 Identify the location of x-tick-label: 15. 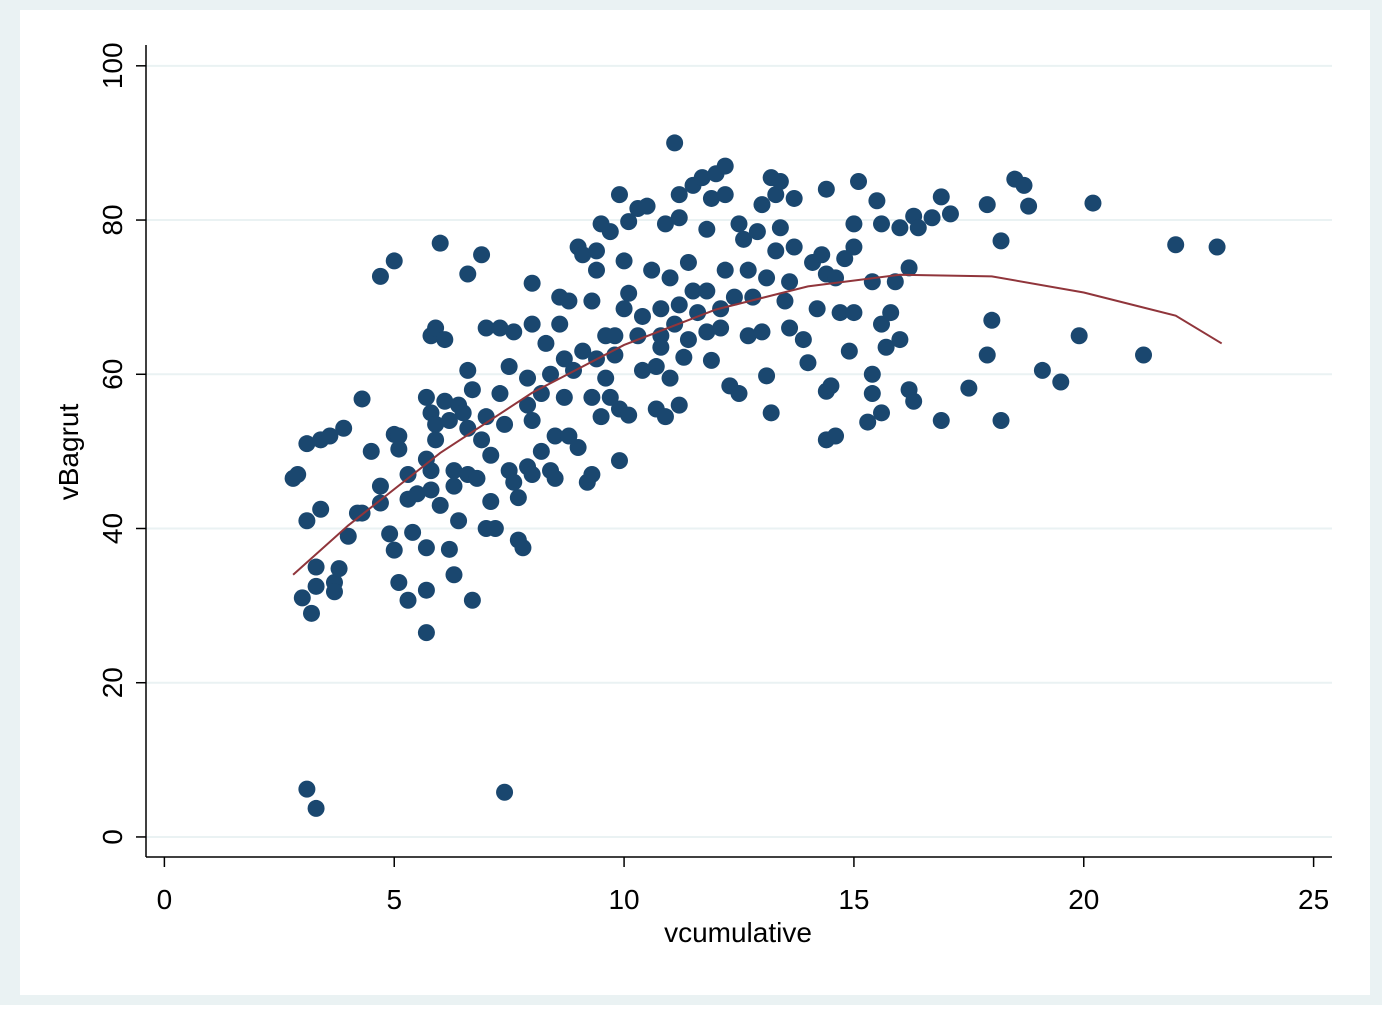
(853, 899).